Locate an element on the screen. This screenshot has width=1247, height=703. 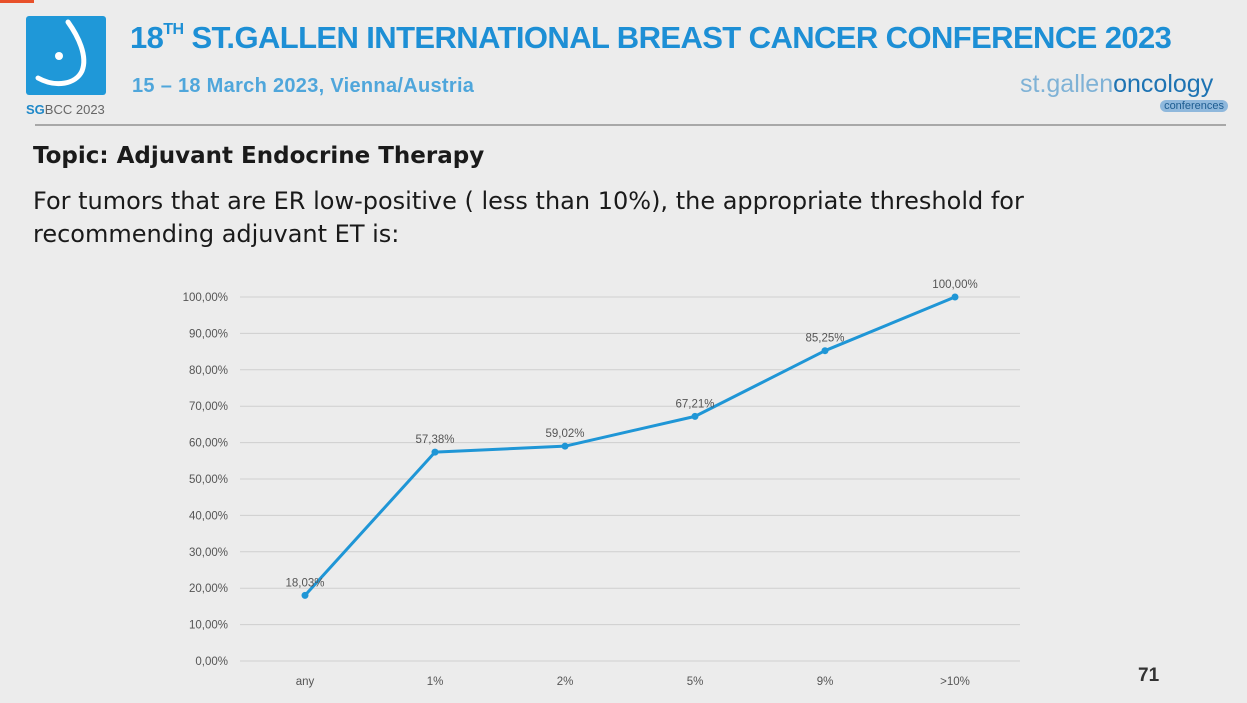
data-label: 57,38% is located at coordinates (434, 440).